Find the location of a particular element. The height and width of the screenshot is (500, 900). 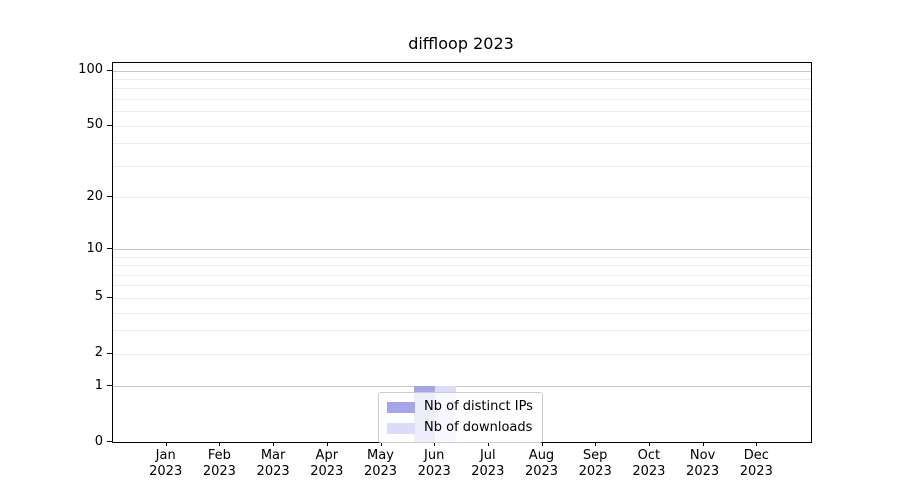

y-tick-label: 0 is located at coordinates (98, 441).